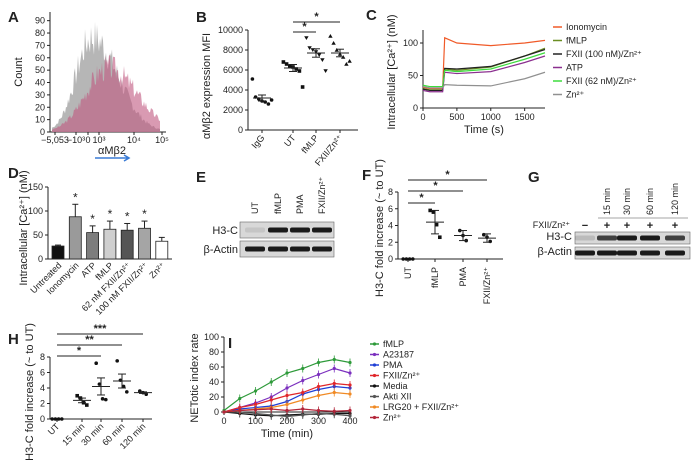 The width and height of the screenshot is (700, 460). I want to click on netosis-x-tick-label: 200, so click(286, 421).